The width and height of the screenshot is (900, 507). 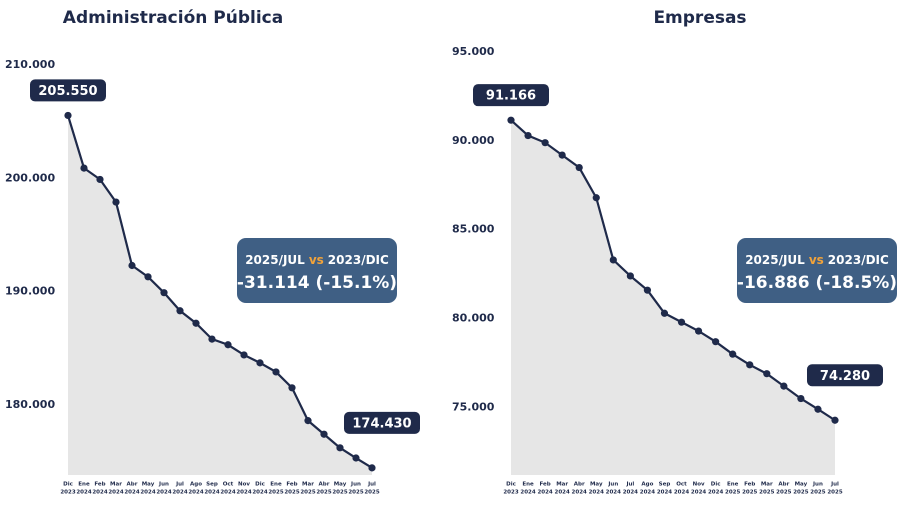 I want to click on y-tick-label: 210.000, so click(x=30, y=64).